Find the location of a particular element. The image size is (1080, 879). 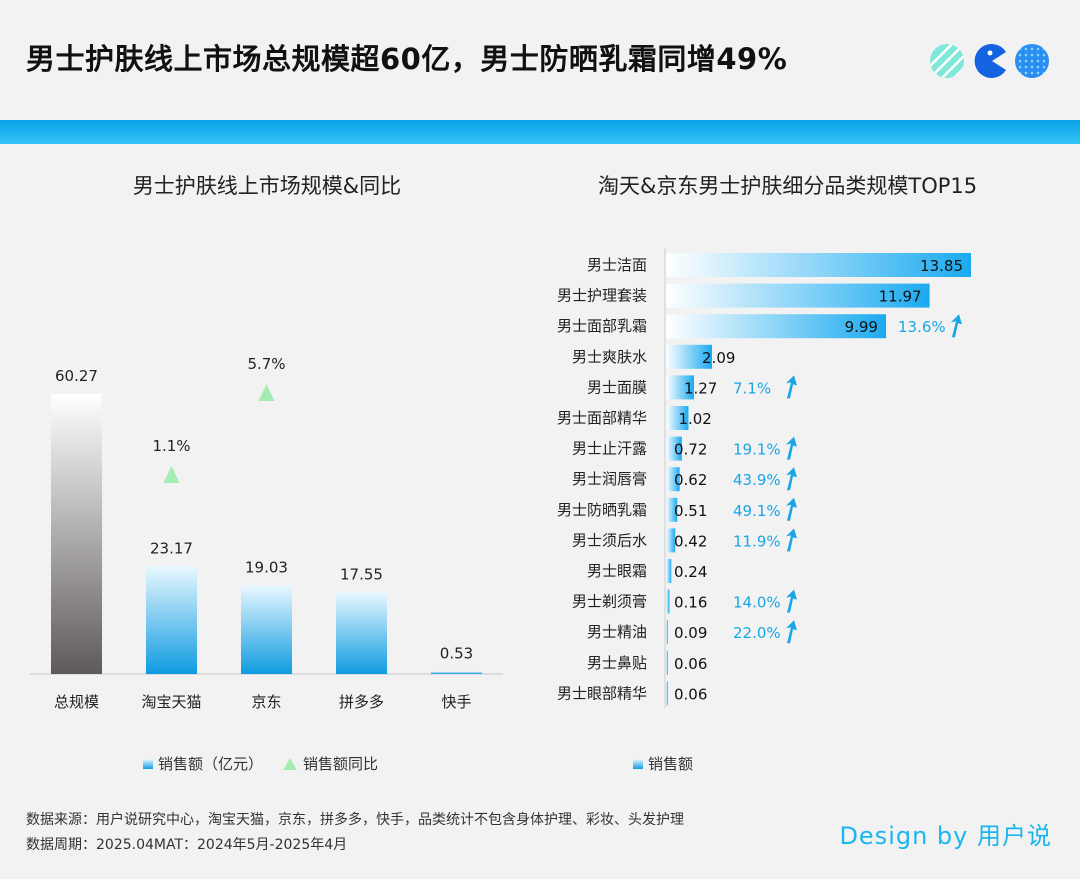

bar-淘宝天猫 is located at coordinates (171, 620).